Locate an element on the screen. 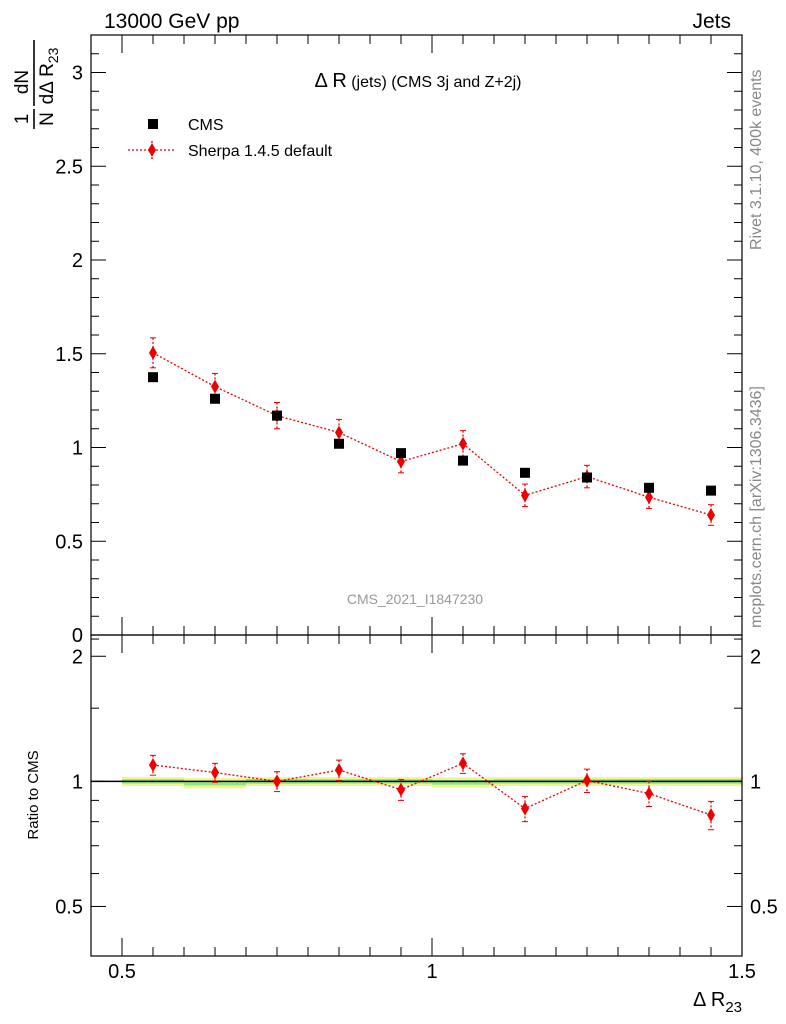  sherpa-connecting-line is located at coordinates (432, 434).